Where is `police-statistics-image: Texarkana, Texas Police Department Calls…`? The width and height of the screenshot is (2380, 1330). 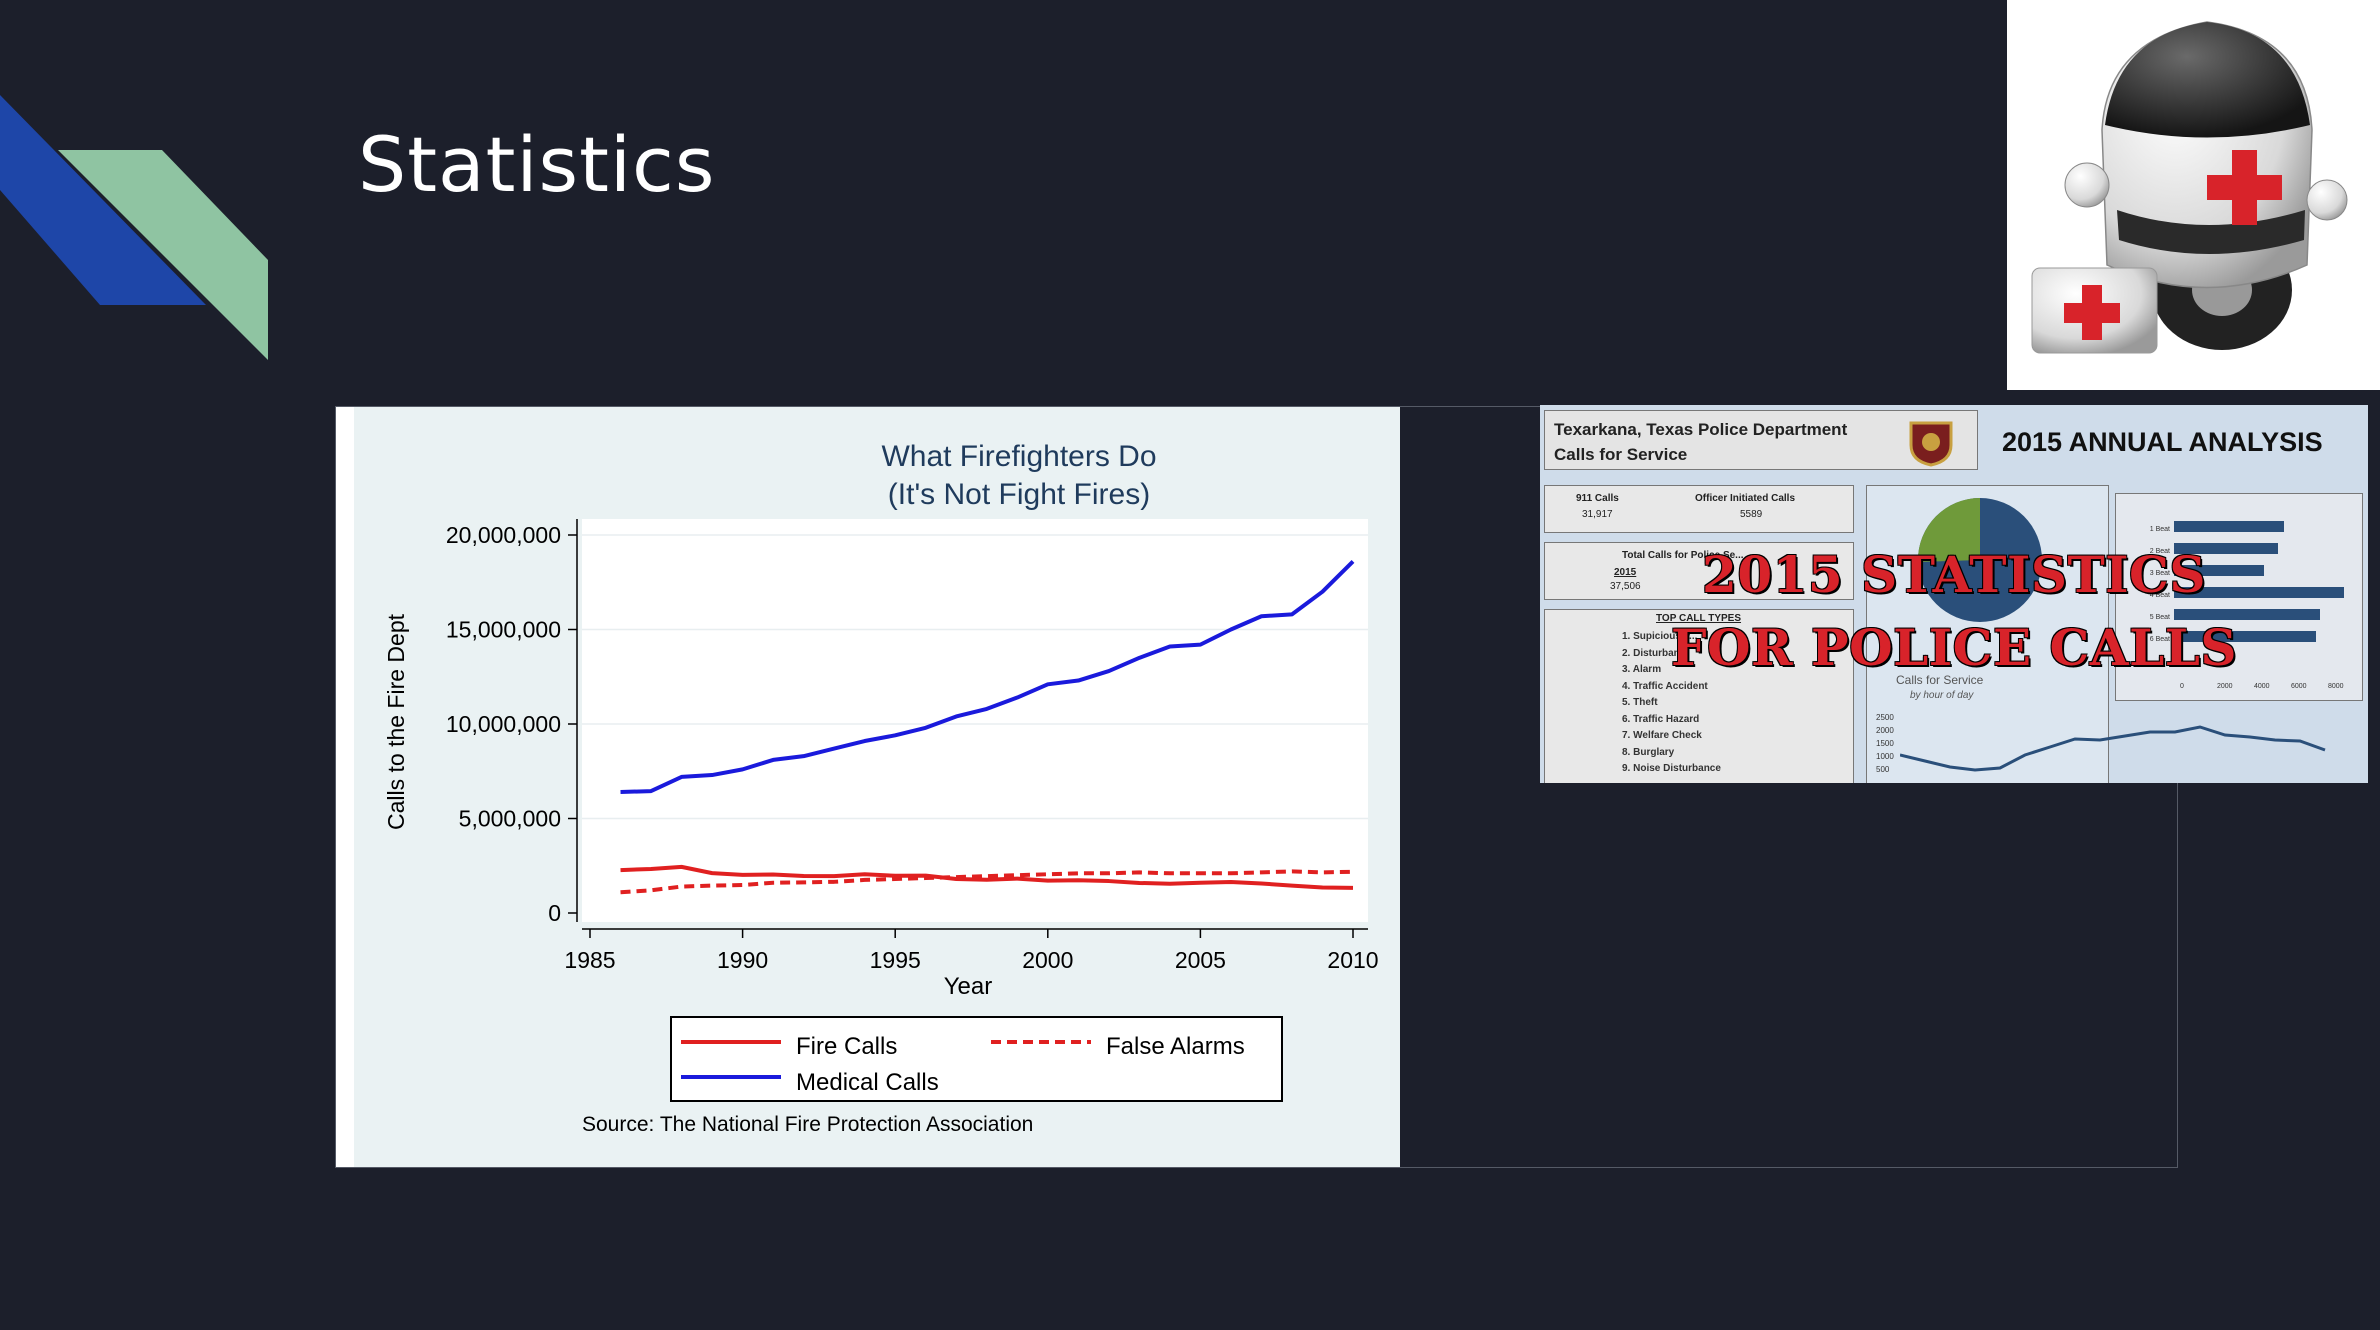 police-statistics-image: Texarkana, Texas Police Department Calls… is located at coordinates (1954, 594).